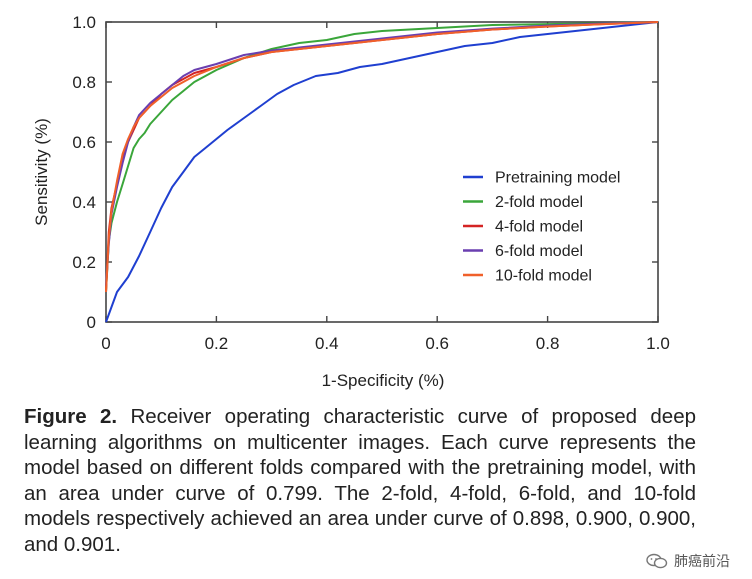  What do you see at coordinates (217, 343) in the screenshot?
I see `x-tick-label: 0.2` at bounding box center [217, 343].